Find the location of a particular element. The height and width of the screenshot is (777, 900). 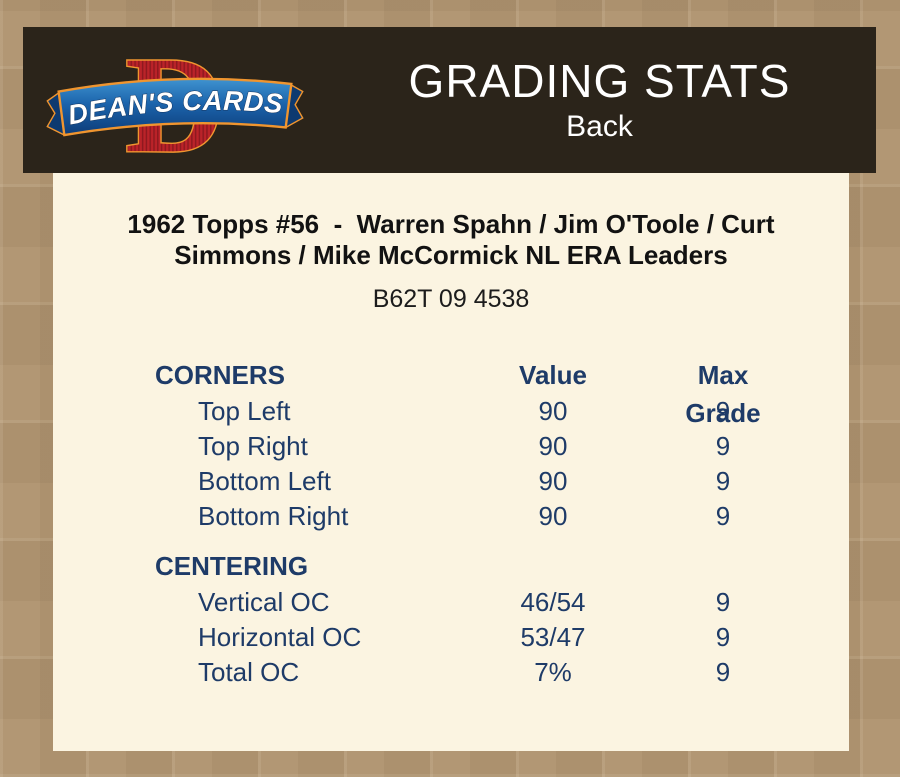

section-title-corners: CORNERS is located at coordinates (220, 375).